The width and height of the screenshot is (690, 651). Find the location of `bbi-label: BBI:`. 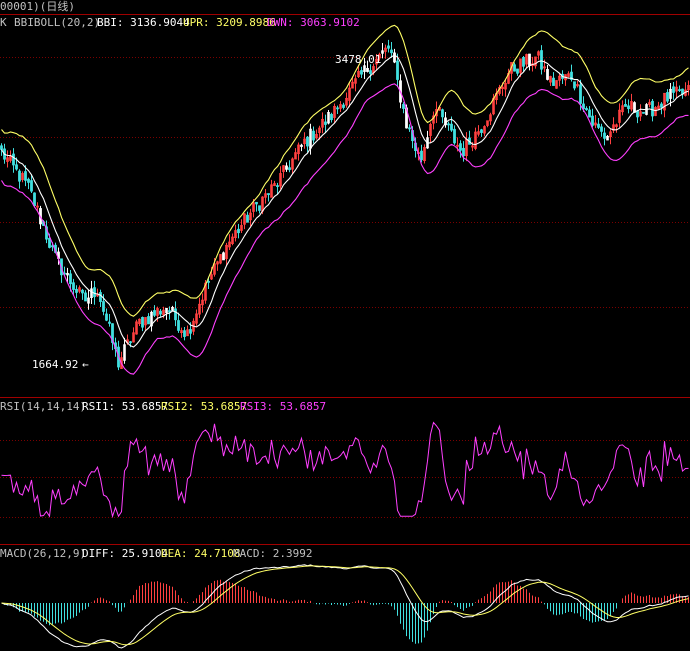

bbi-label: BBI: is located at coordinates (110, 22).